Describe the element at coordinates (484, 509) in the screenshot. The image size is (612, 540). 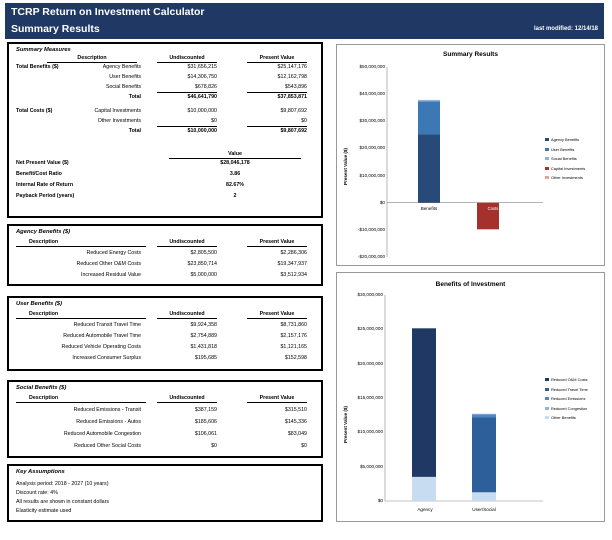
I see `x-category-label: User/Social` at that location.